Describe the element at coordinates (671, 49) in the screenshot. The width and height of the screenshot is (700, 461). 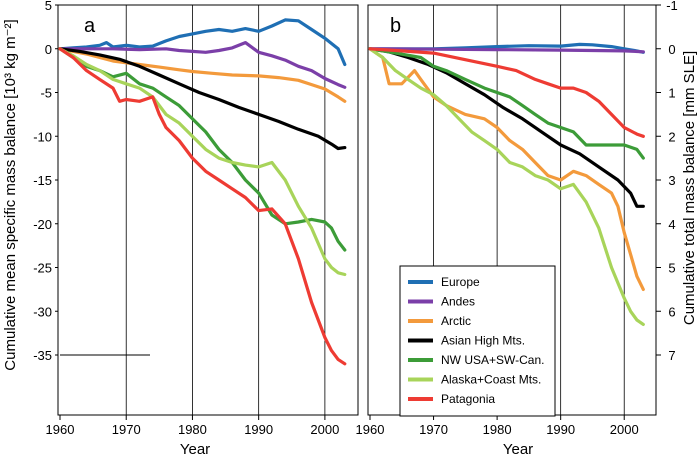
I see `y-tick-label-right-0: 0` at that location.